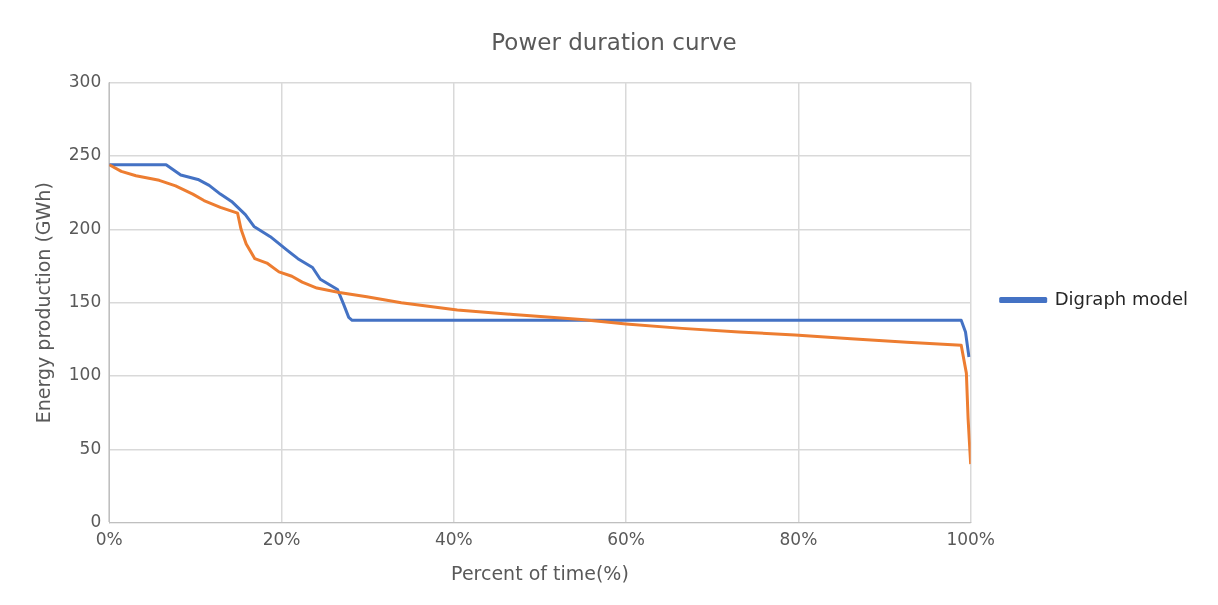 This screenshot has width=1218, height=605. Describe the element at coordinates (281, 539) in the screenshot. I see `x-tick-label: 20%` at that location.